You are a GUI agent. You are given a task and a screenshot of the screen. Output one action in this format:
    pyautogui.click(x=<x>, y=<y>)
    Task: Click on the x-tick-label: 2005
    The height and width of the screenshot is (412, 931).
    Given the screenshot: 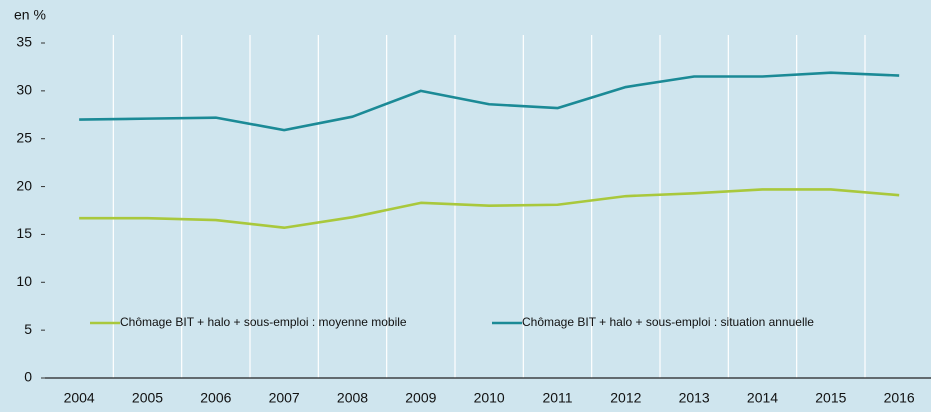 What is the action you would take?
    pyautogui.click(x=147, y=398)
    